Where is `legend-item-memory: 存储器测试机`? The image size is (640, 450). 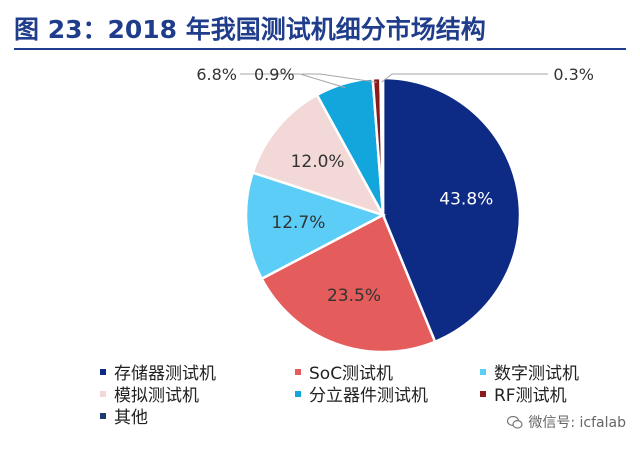 legend-item-memory: 存储器测试机 is located at coordinates (158, 374).